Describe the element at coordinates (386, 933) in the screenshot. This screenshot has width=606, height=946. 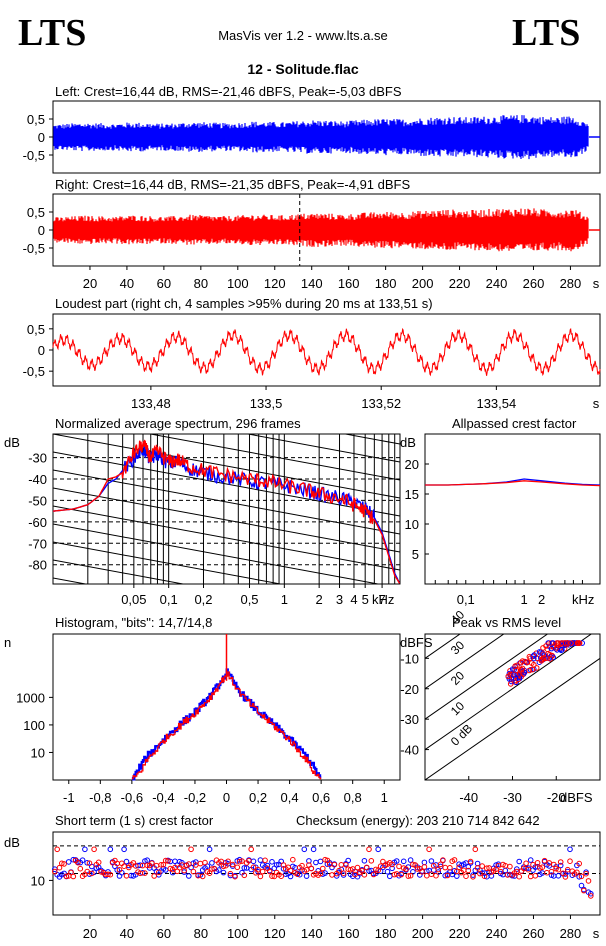
I see `short-term-xtick-label: 180` at that location.